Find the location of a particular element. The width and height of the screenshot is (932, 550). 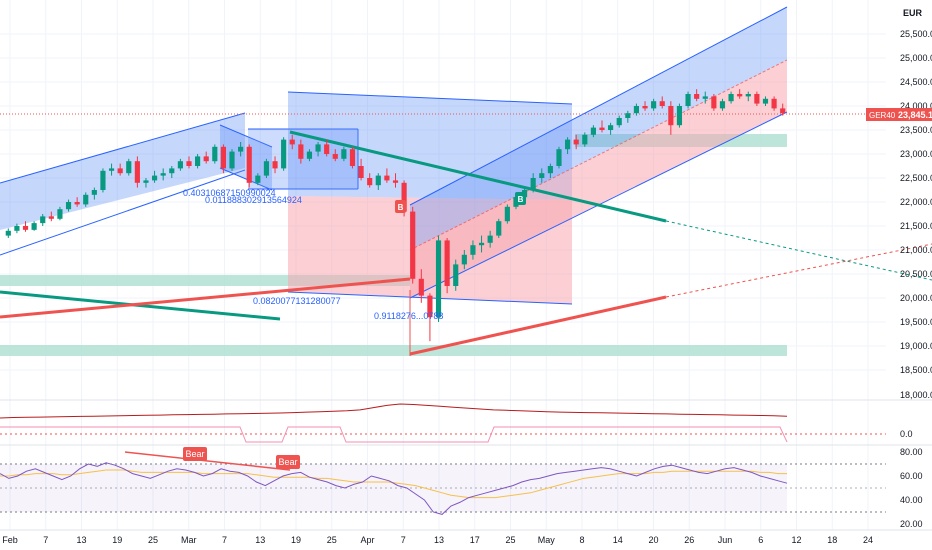

pane-tick: 18,000.0 is located at coordinates (916, 395).